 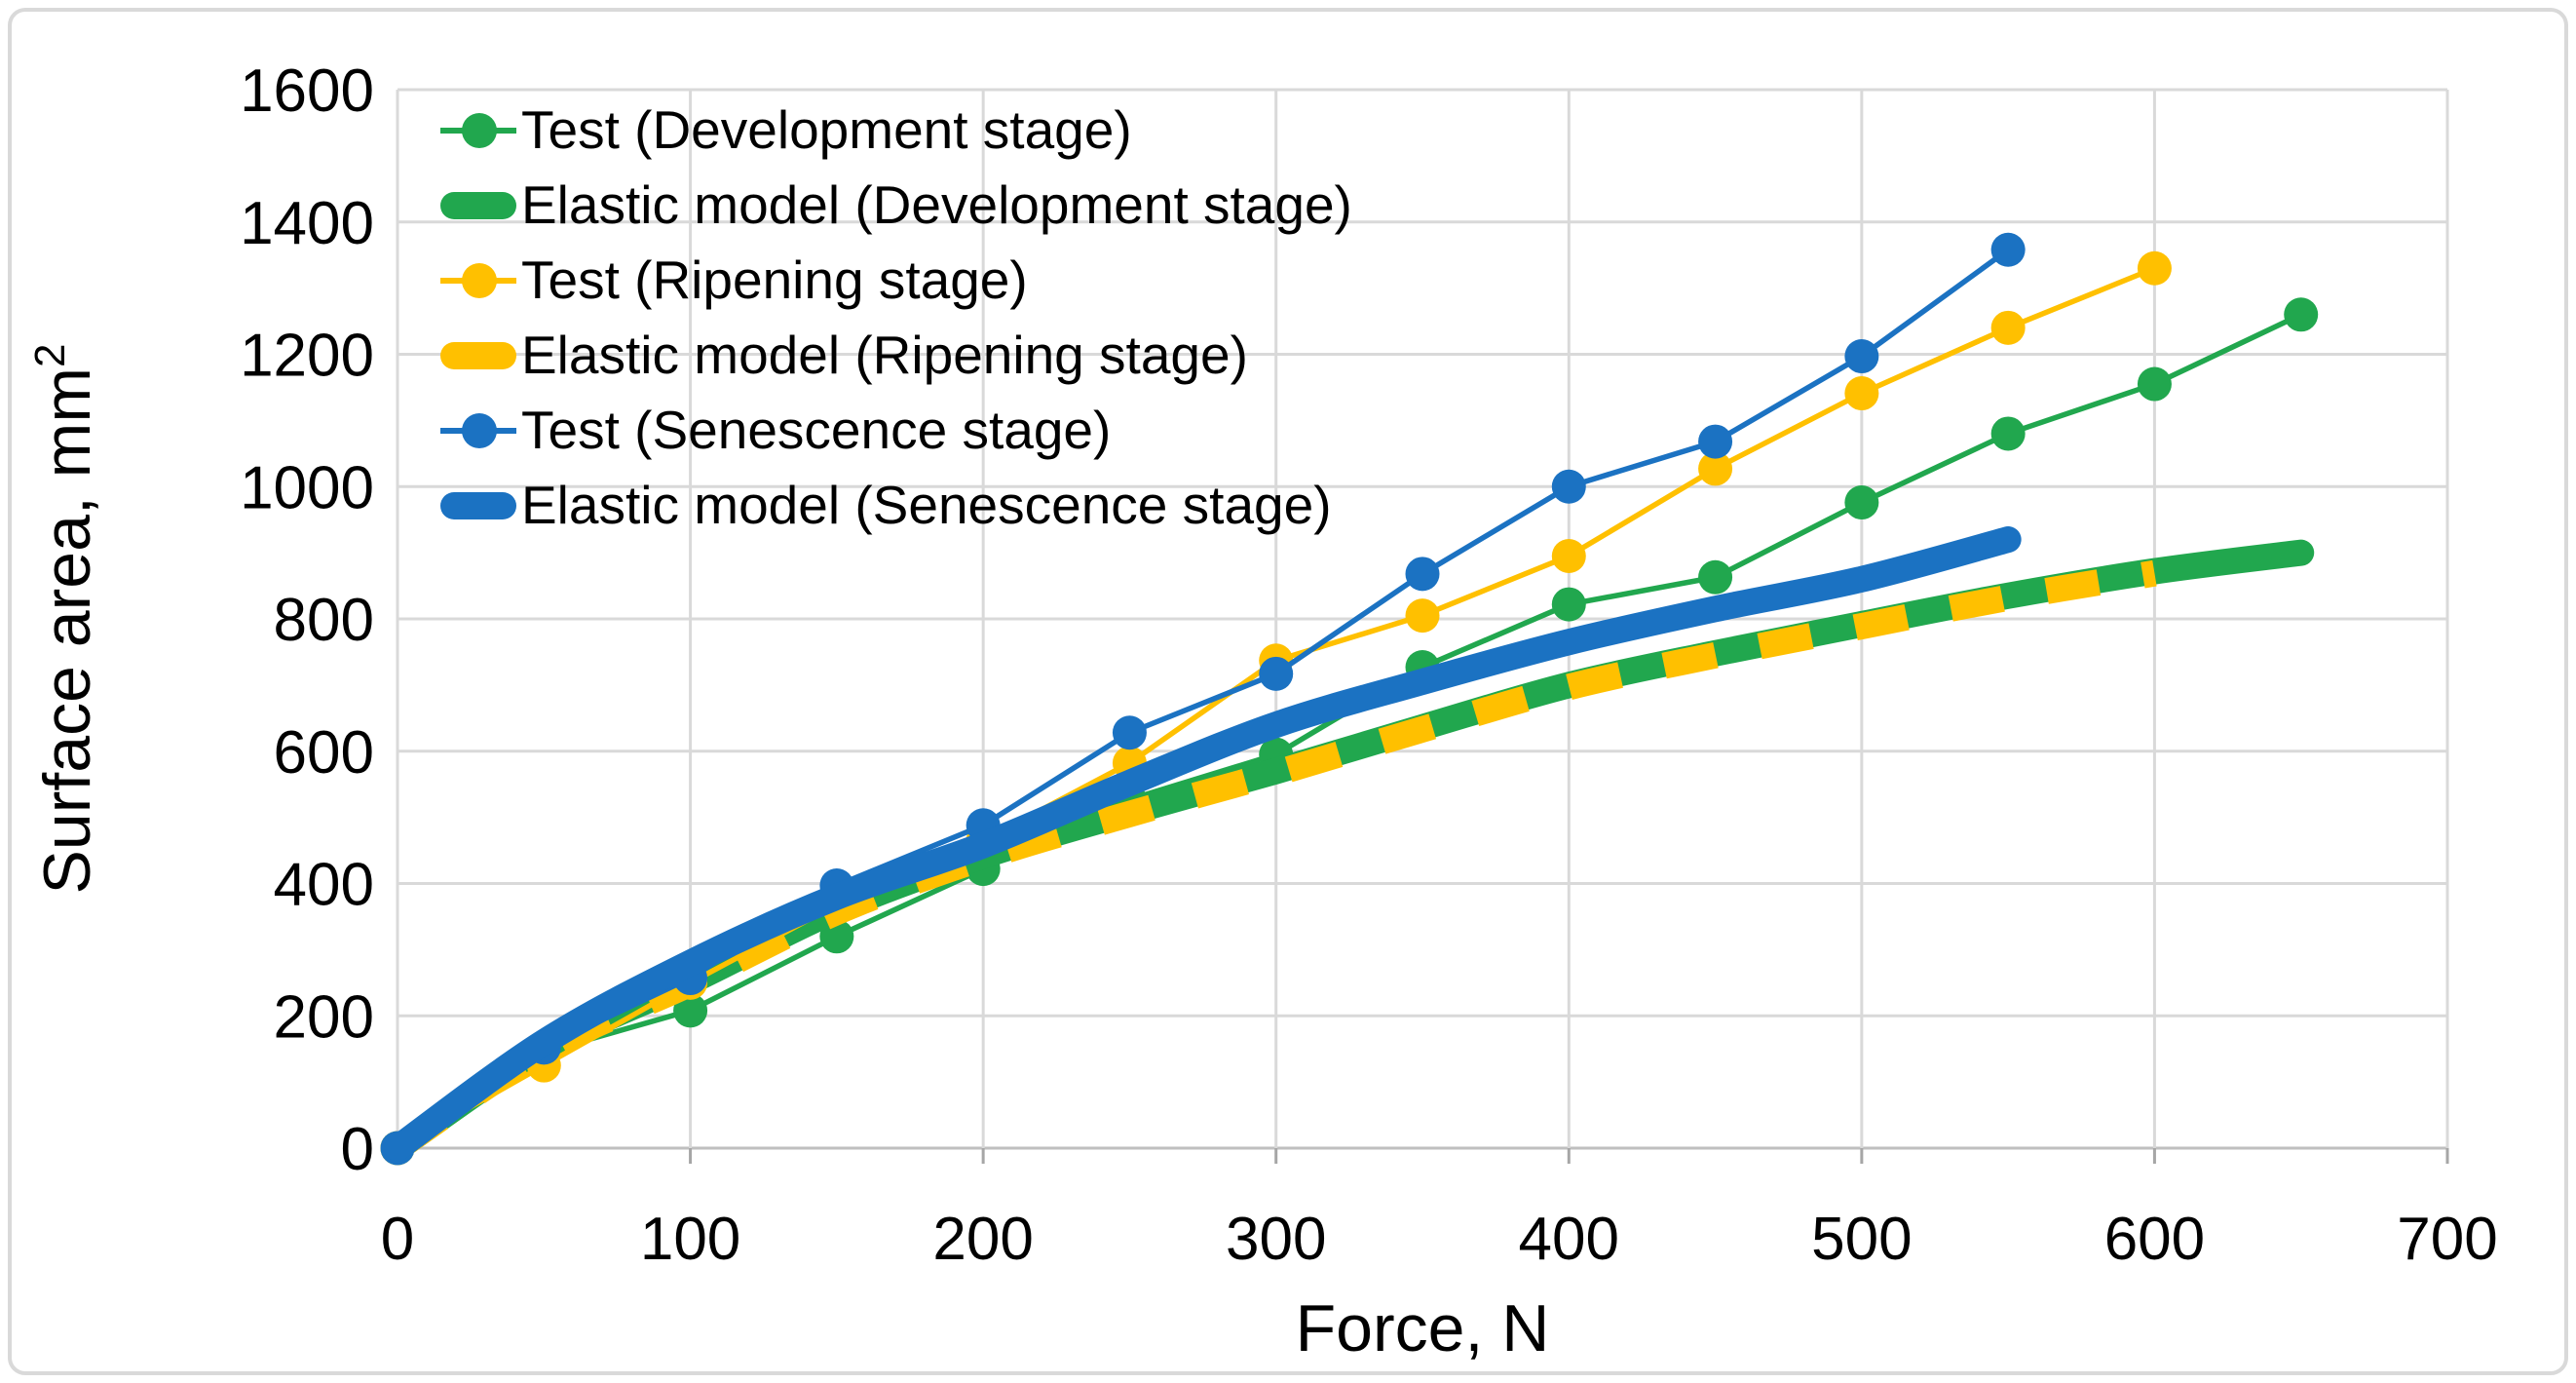 I want to click on legend-item-elastic-model-development: Elastic model (Development stage), so click(x=896, y=205).